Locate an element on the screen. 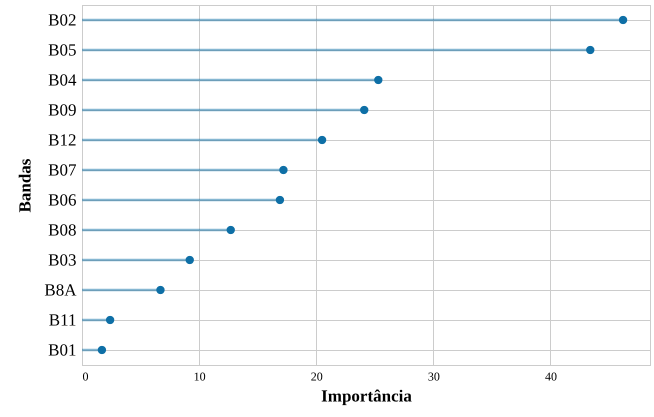  x-tick-label: 40 is located at coordinates (550, 377).